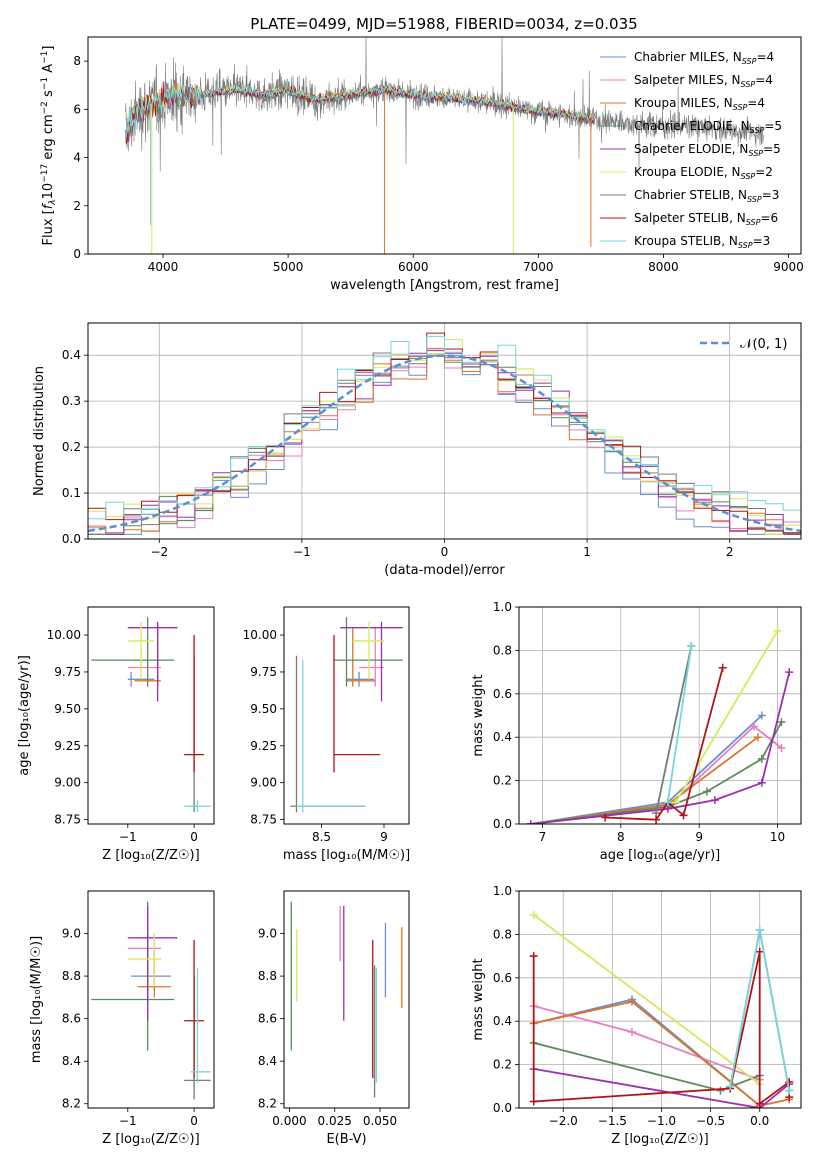 The height and width of the screenshot is (1170, 819). What do you see at coordinates (688, 57) in the screenshot?
I see `legend-text: Chabrier MILES, N` at bounding box center [688, 57].